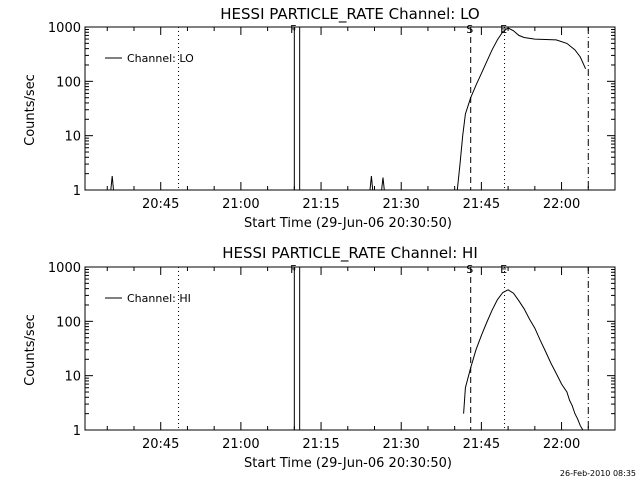 The height and width of the screenshot is (480, 640). What do you see at coordinates (160, 58) in the screenshot?
I see `legend-label: Channel: LO` at bounding box center [160, 58].